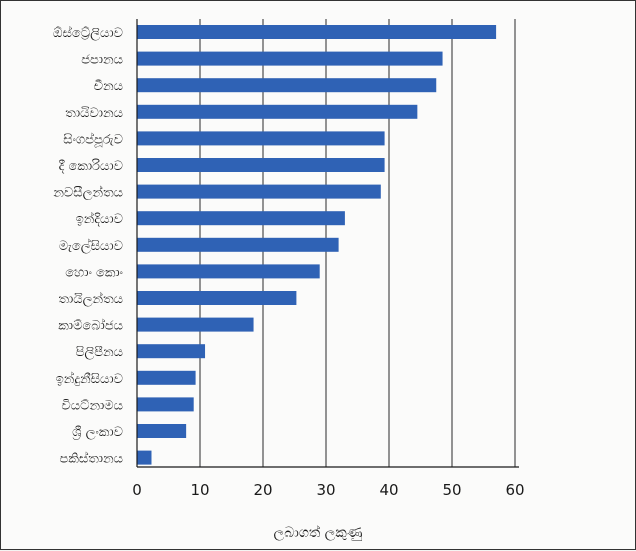  What do you see at coordinates (91, 246) in the screenshot?
I see `category-label-8: මැලේසියාව` at bounding box center [91, 246].